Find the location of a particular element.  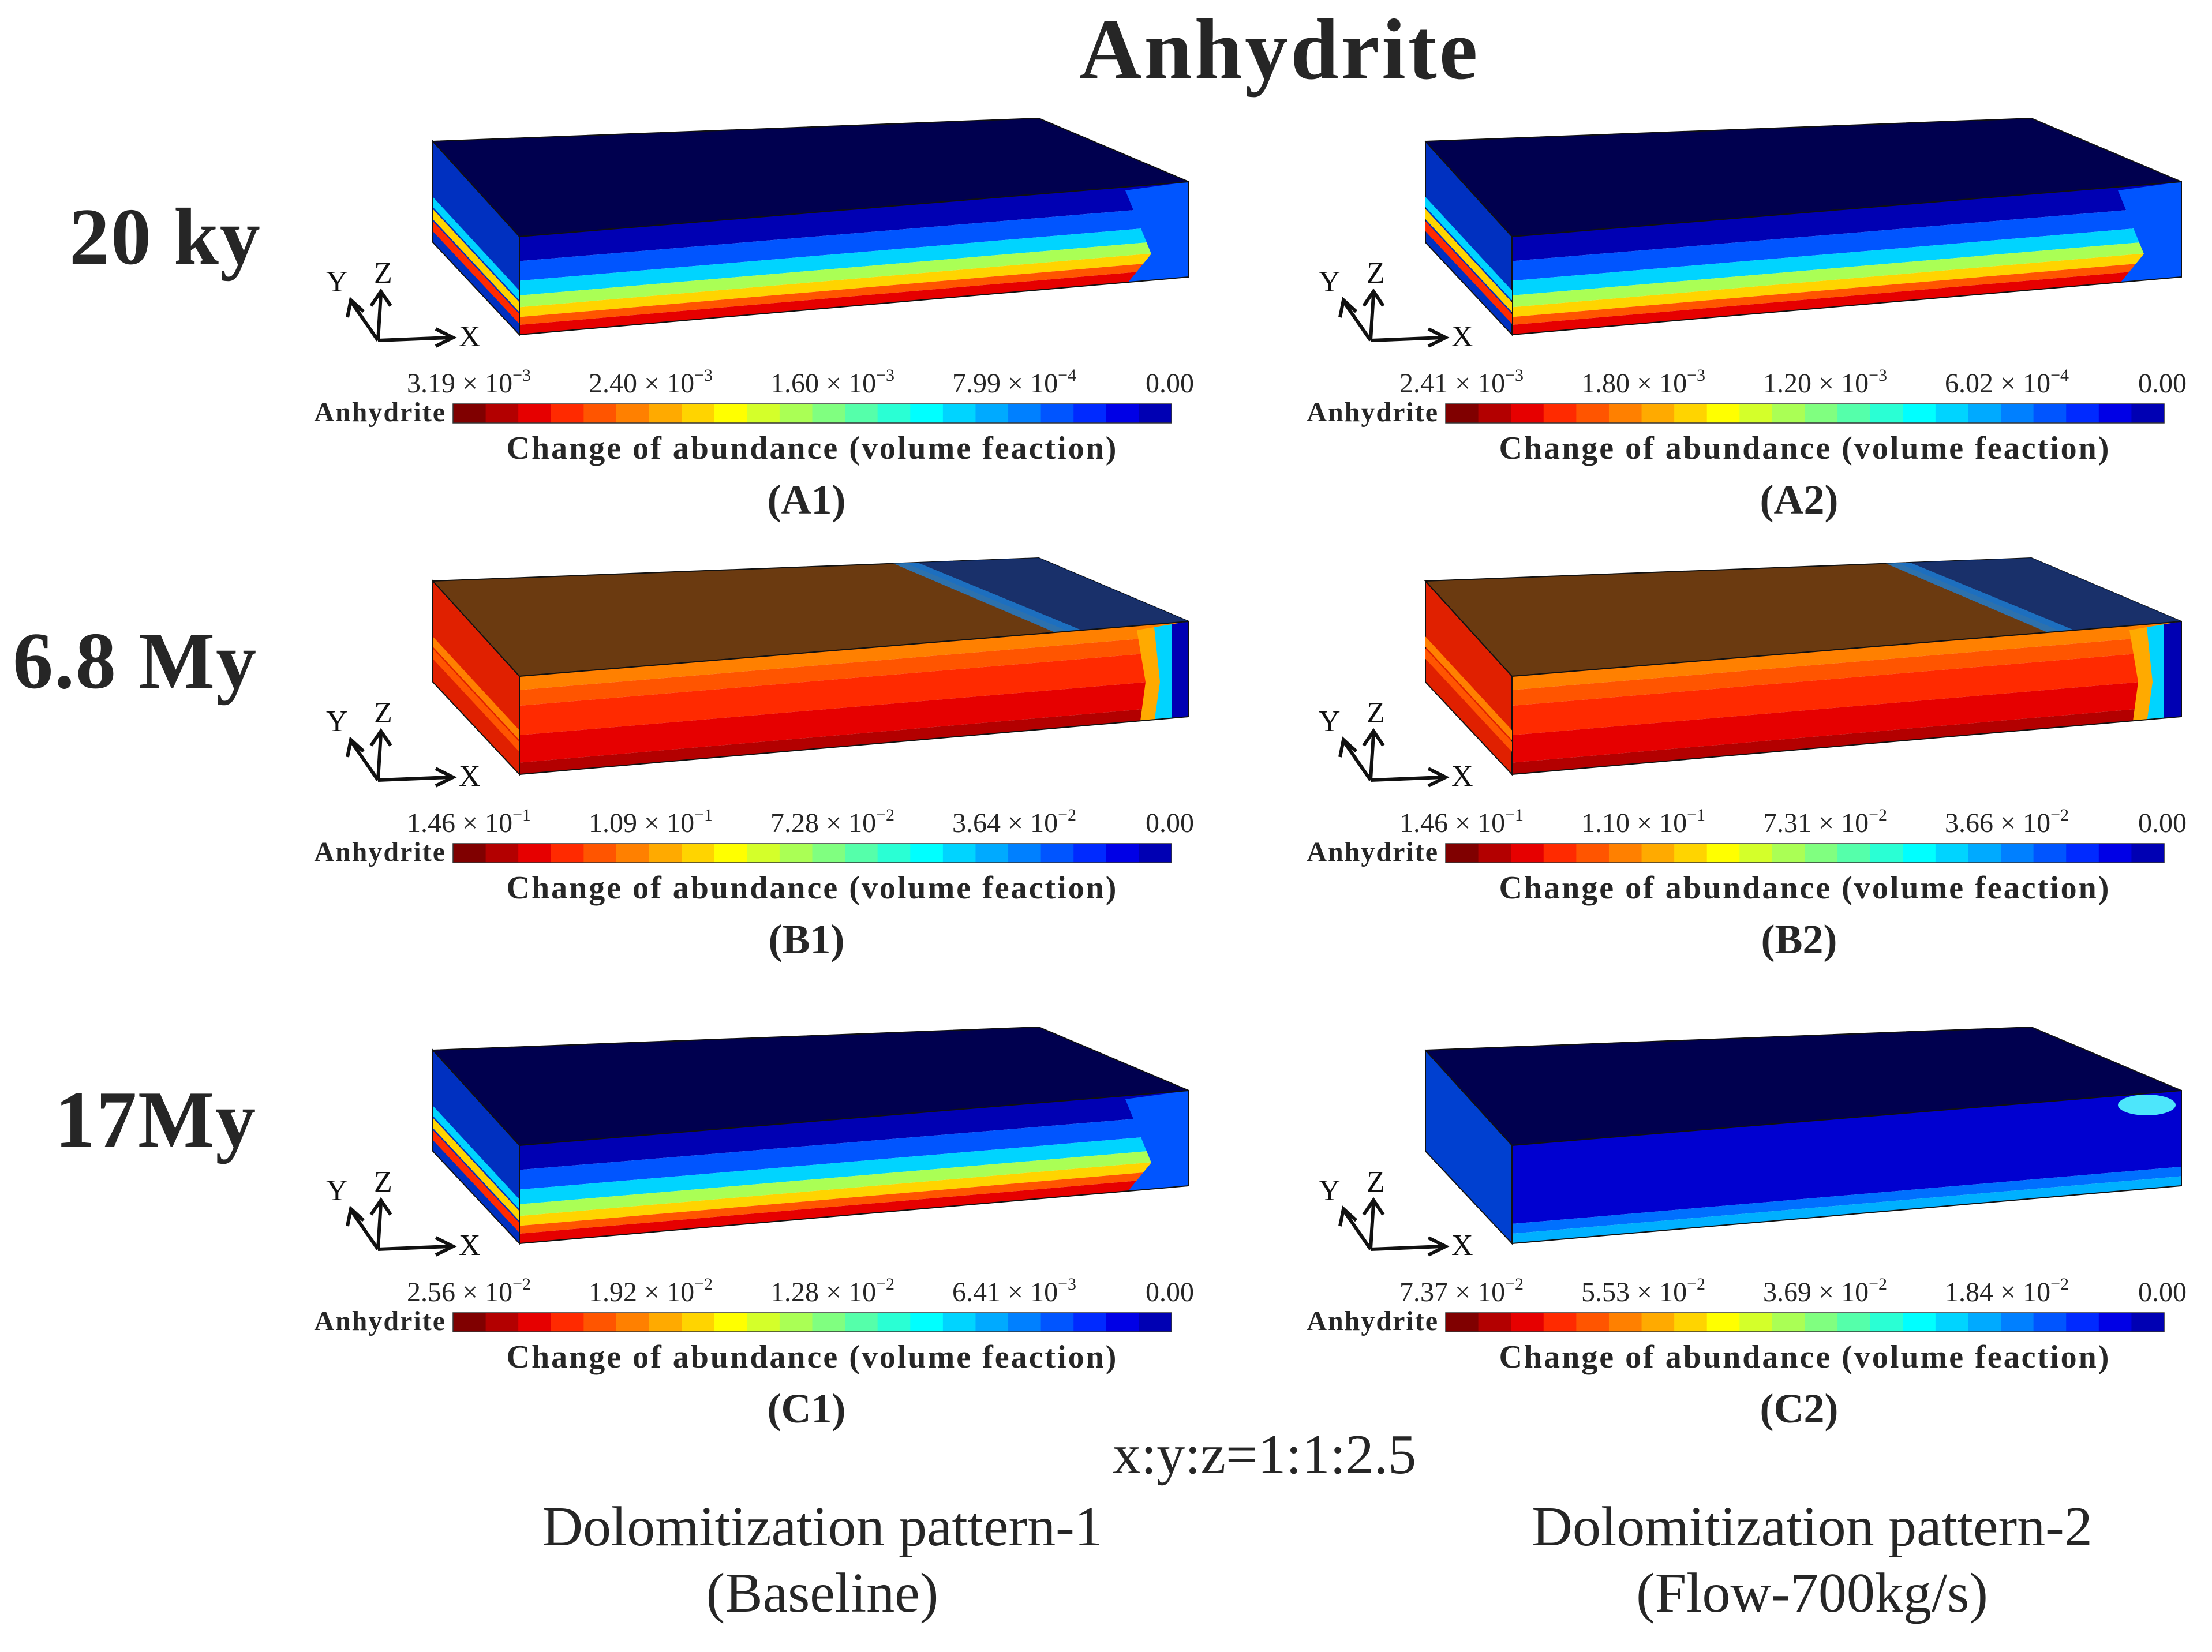

colorbar-tick-exponent: −4 is located at coordinates (2059, 376).